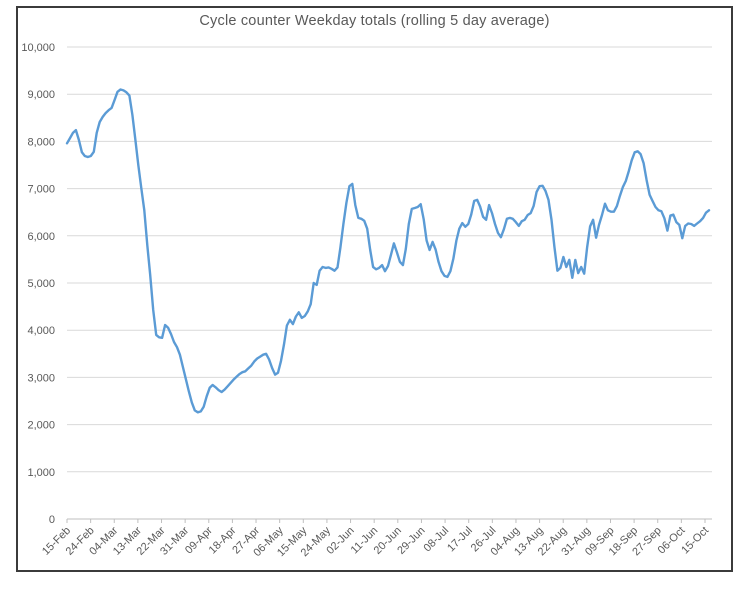 The width and height of the screenshot is (745, 592). Describe the element at coordinates (695, 541) in the screenshot. I see `x-axis-label: 15-Oct` at that location.